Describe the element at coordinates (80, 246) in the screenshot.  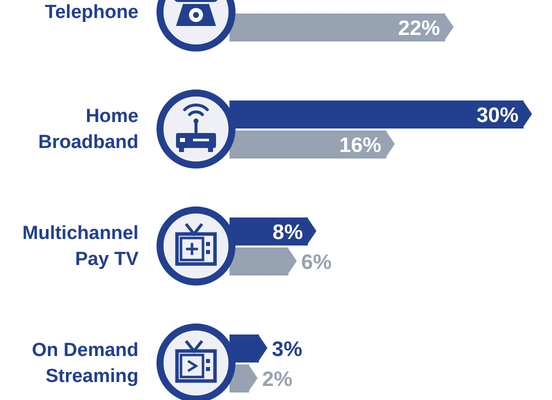
I see `y-tick-label: Multichannel Pay TV` at that location.